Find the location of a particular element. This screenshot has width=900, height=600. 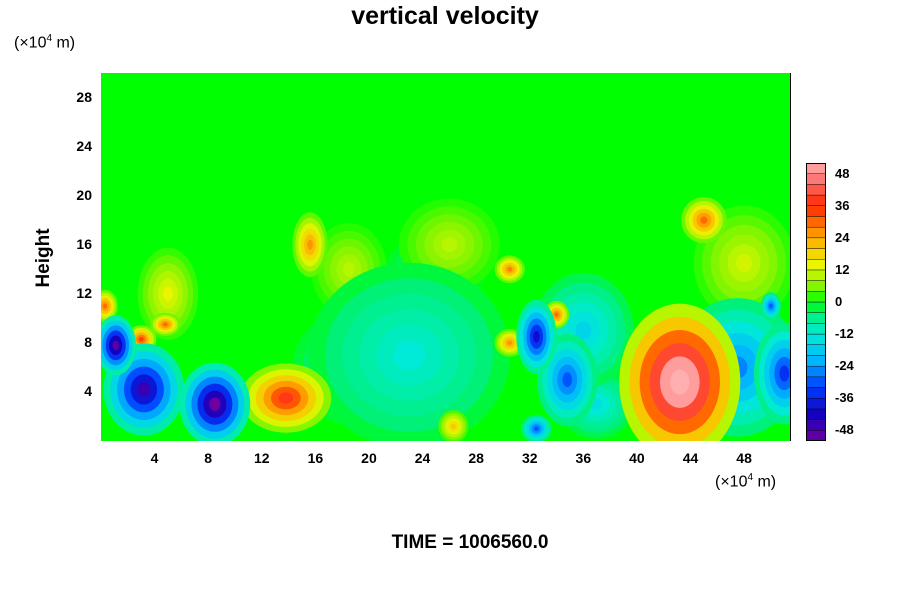

colorbar-tick-label: 12 is located at coordinates (842, 269).